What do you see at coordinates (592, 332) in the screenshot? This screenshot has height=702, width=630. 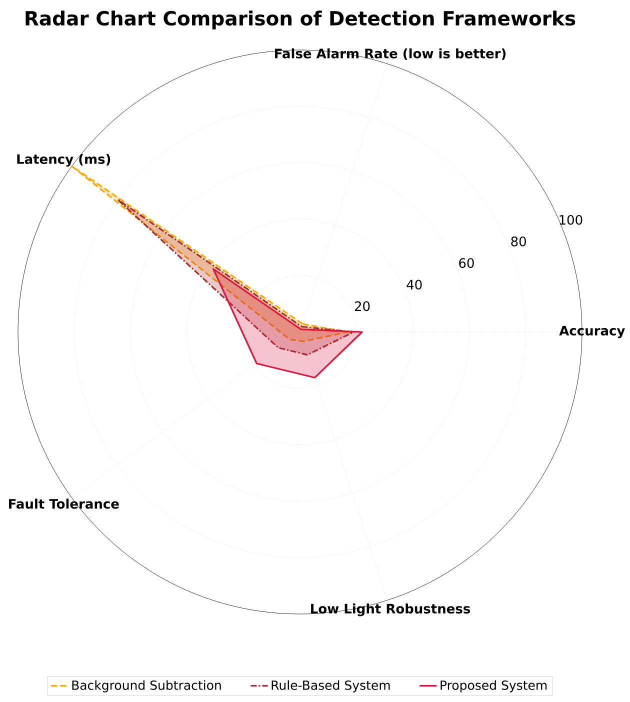 I see `spoke-label: Accuracy` at bounding box center [592, 332].